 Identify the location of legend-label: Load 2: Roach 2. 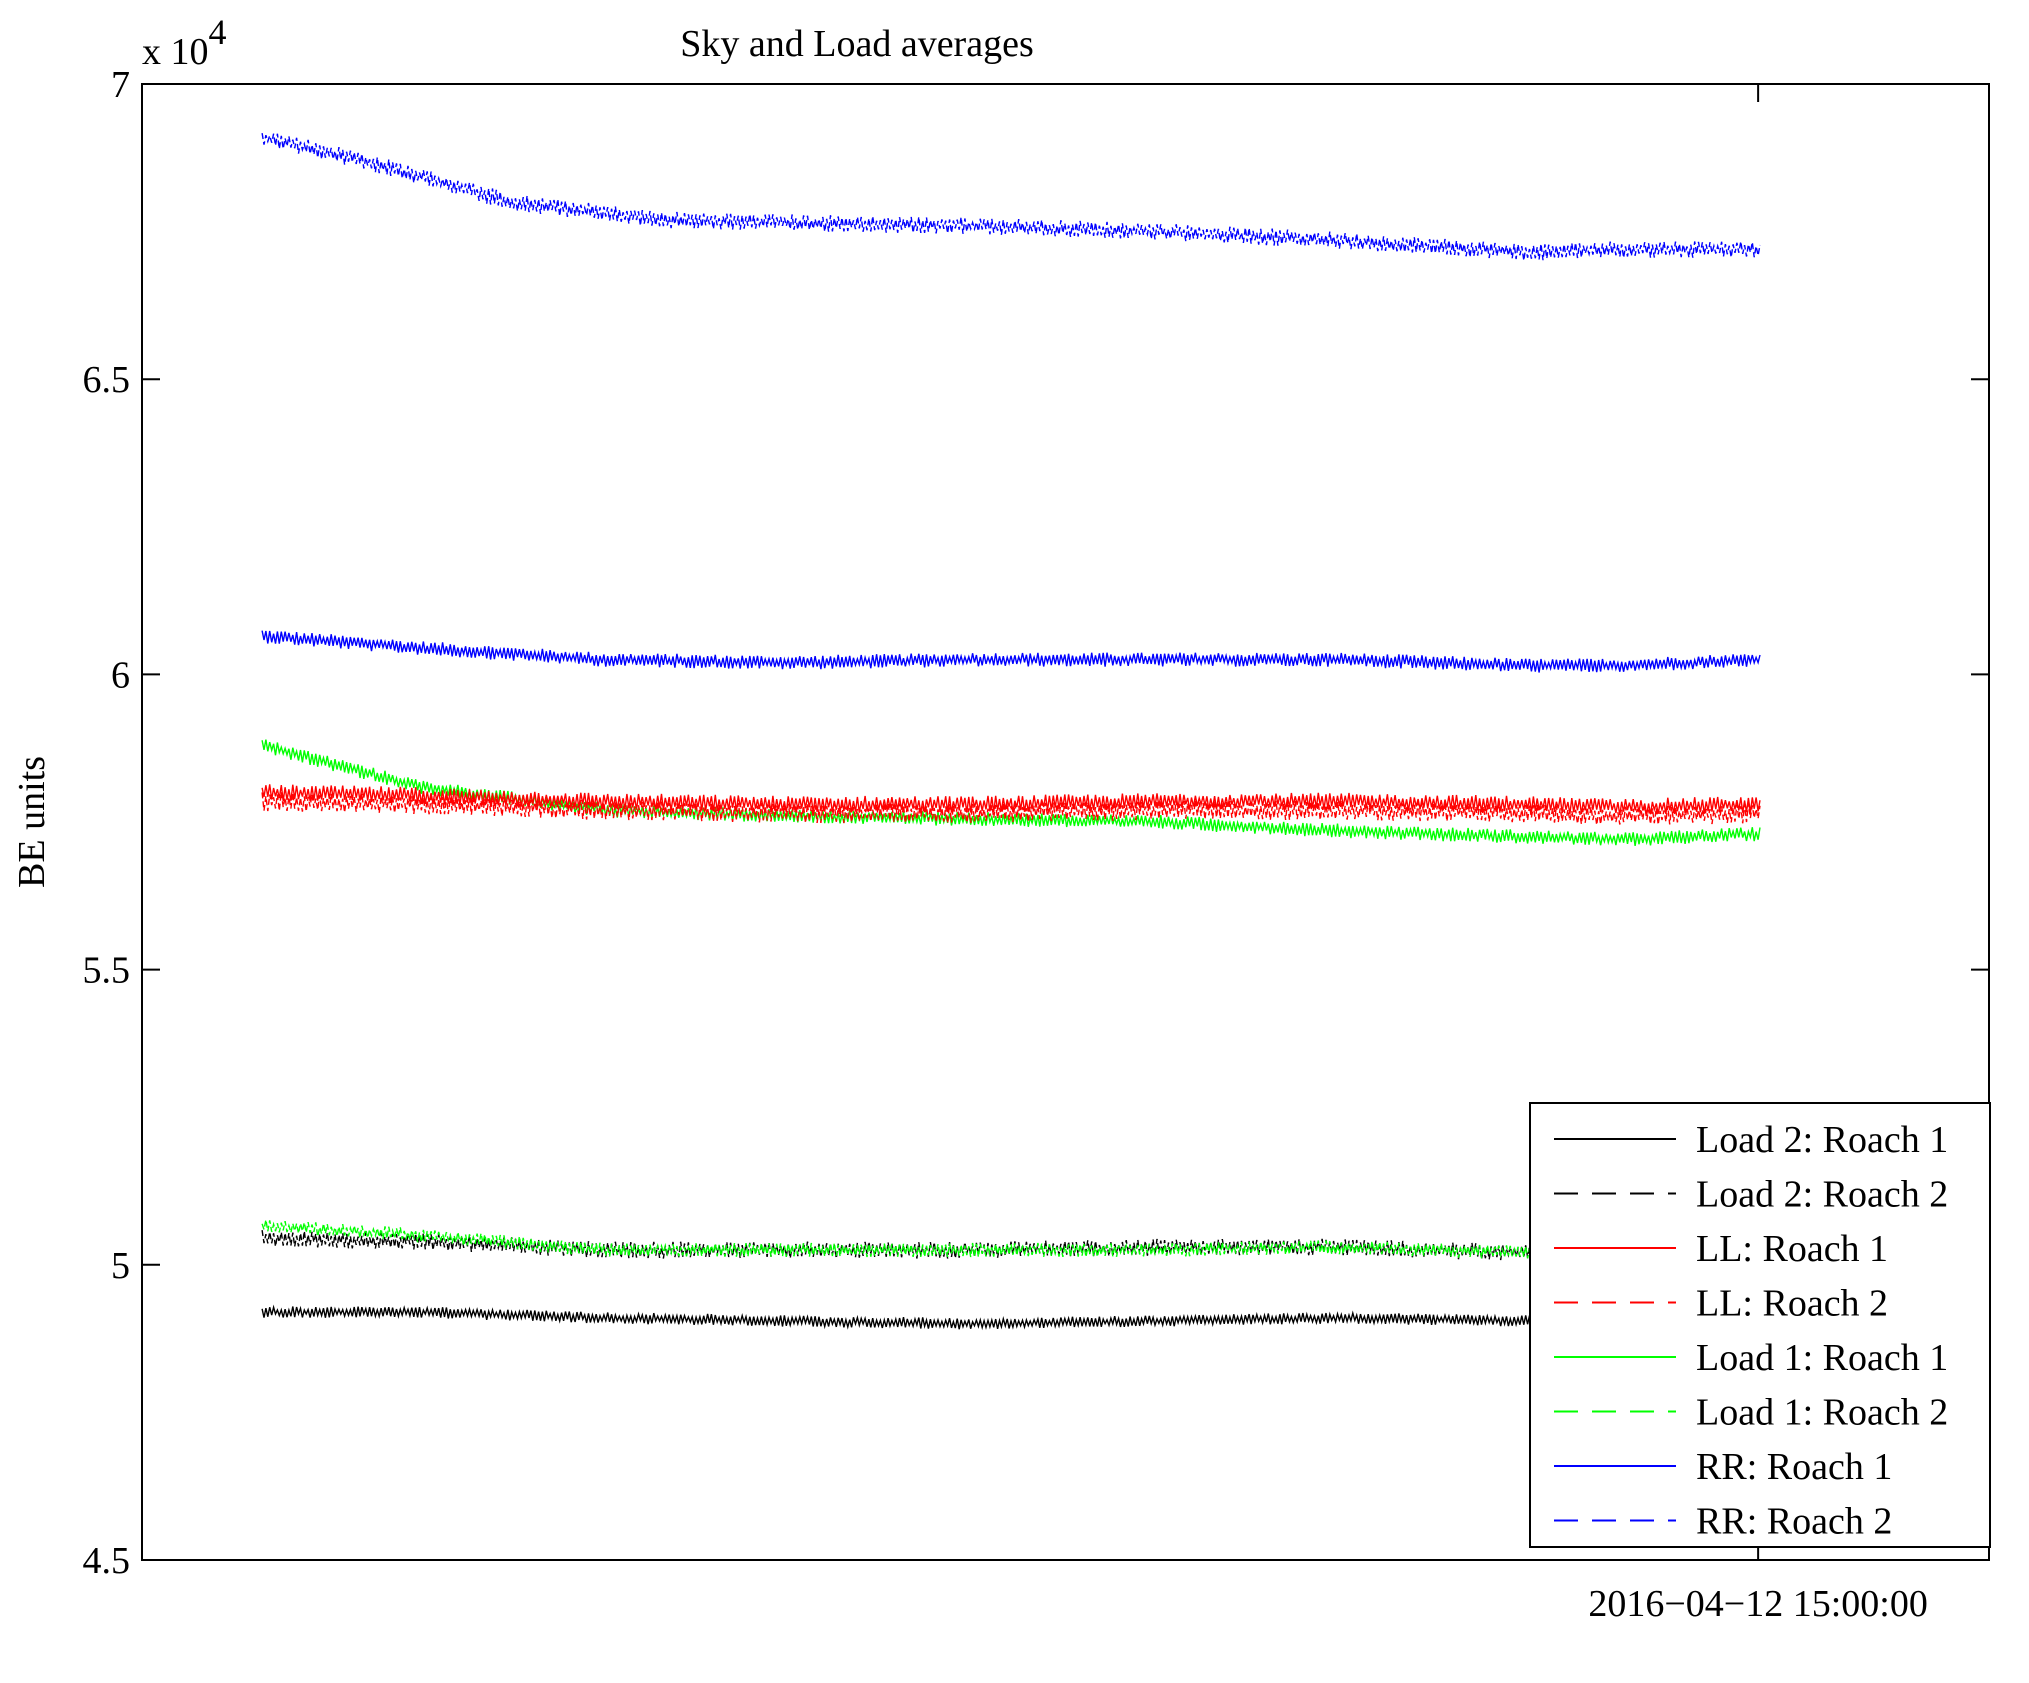
(1822, 1195).